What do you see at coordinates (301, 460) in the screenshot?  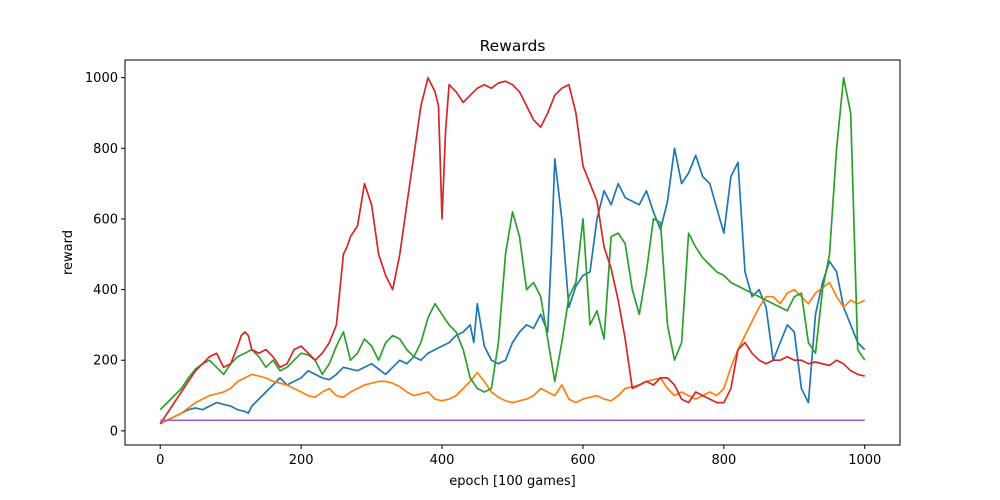 I see `x-tick-label: 200` at bounding box center [301, 460].